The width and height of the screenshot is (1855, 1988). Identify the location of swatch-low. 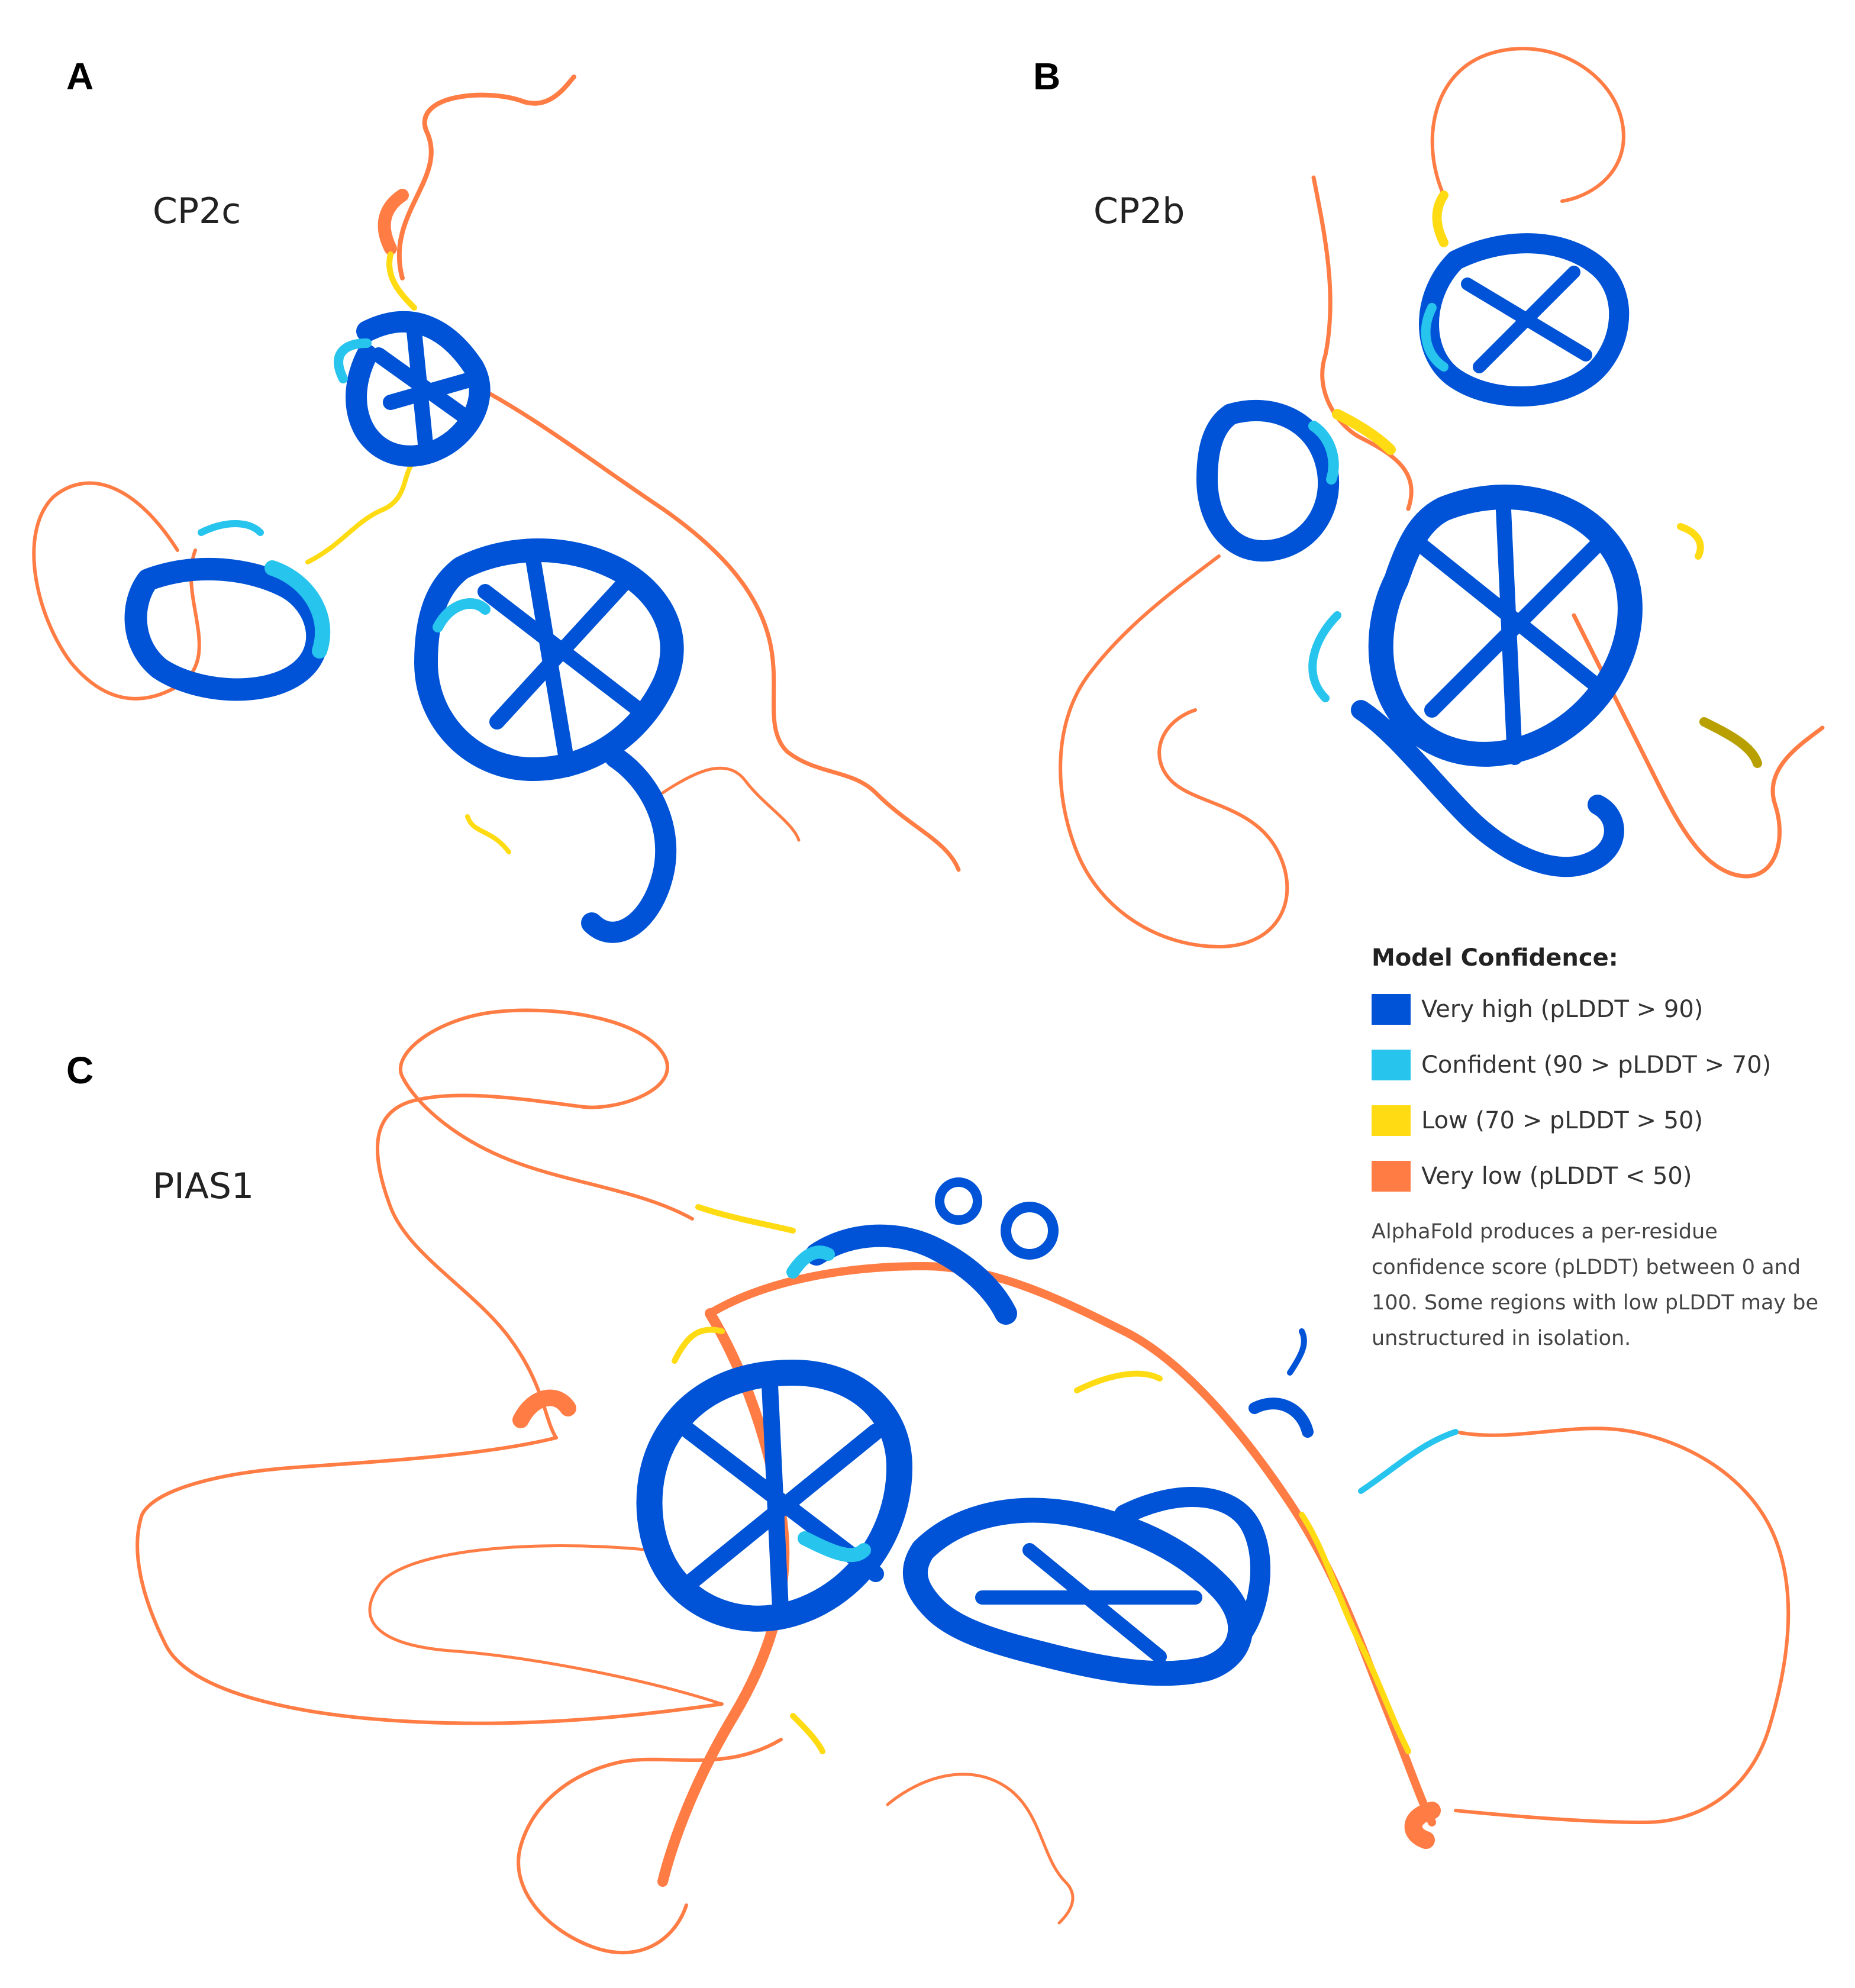
(1392, 1120).